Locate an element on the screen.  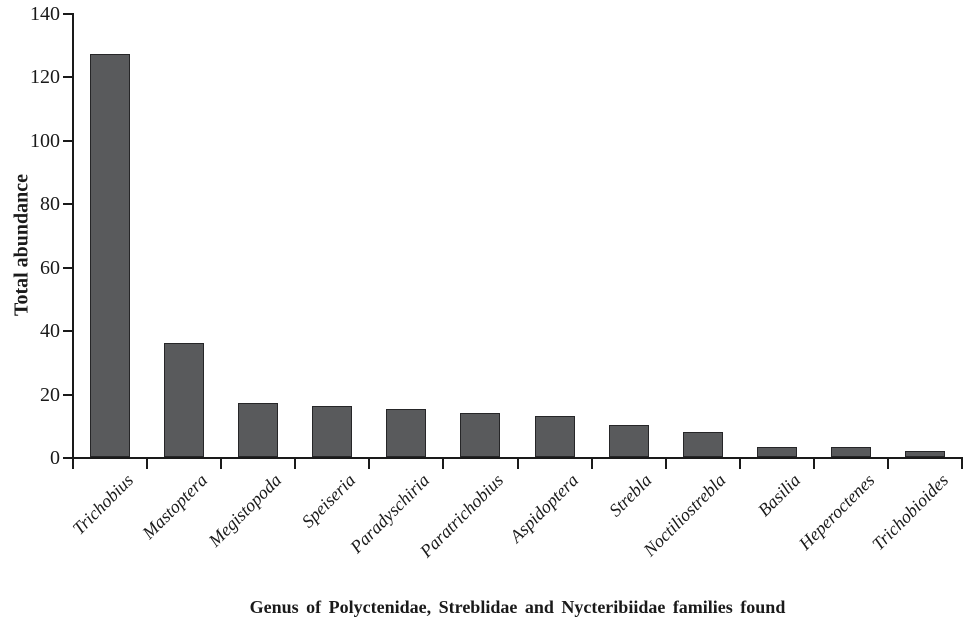
y-tick-label: 20 is located at coordinates (50, 394).